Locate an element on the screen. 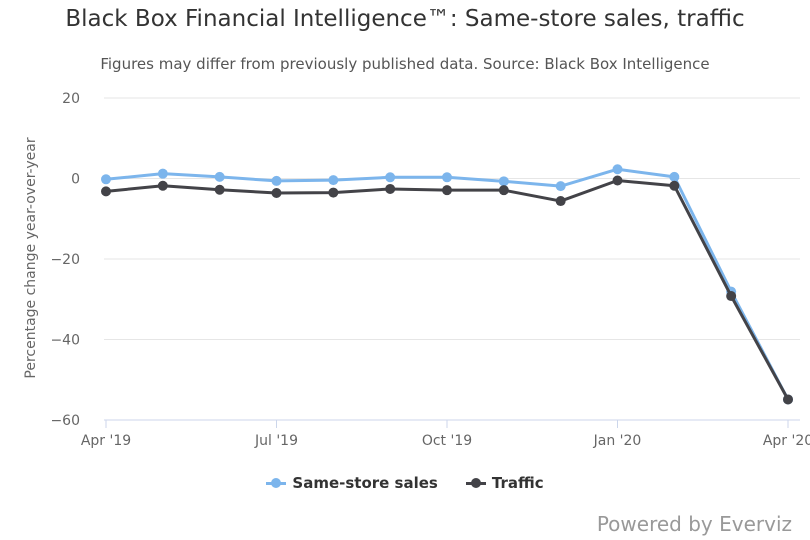  legend: Same-store sales Traffic is located at coordinates (405, 483).